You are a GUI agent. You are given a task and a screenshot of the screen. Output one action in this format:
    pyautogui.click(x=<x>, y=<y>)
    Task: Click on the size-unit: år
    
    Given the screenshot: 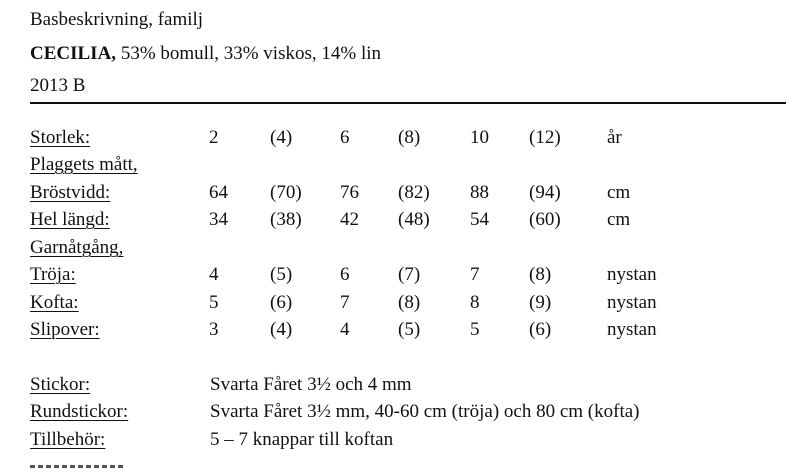 What is the action you would take?
    pyautogui.click(x=614, y=137)
    